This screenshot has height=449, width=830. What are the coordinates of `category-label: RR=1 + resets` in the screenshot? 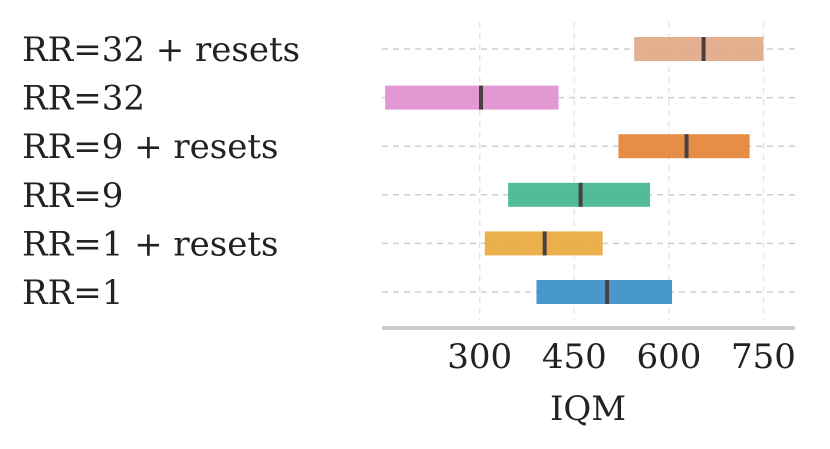 It's located at (150, 244).